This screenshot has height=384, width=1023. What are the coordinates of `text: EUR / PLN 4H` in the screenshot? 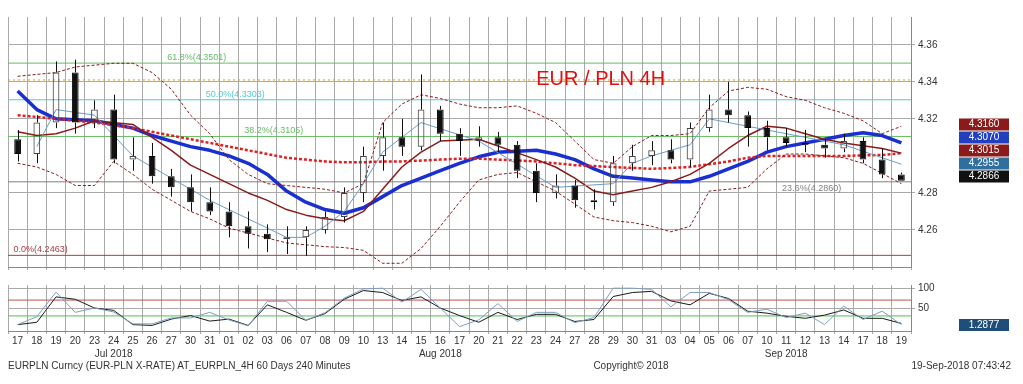 It's located at (601, 78).